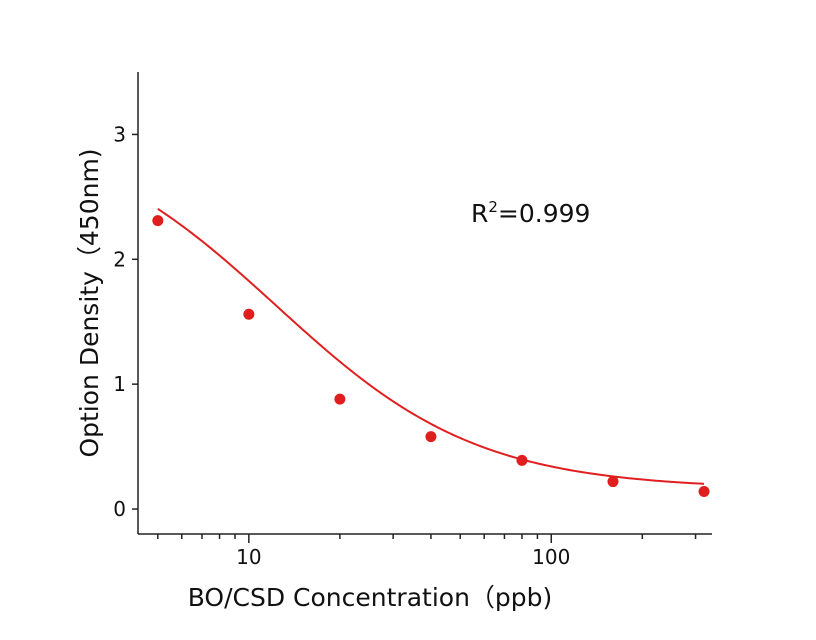 The image size is (816, 640). Describe the element at coordinates (119, 134) in the screenshot. I see `y-tick-label: 3` at that location.